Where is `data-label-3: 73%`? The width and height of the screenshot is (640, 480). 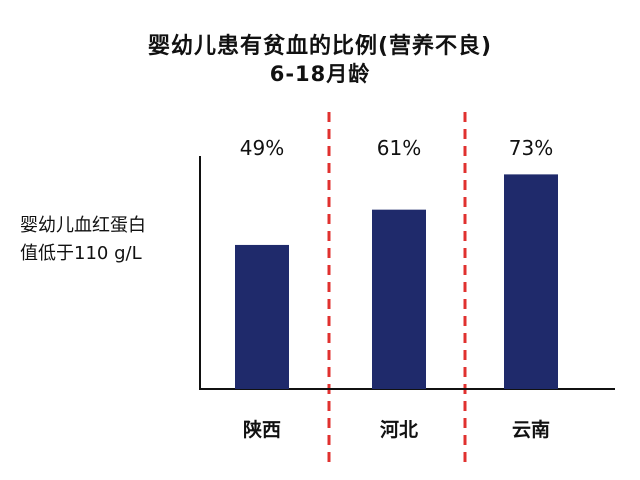
data-label-3: 73% is located at coordinates (531, 148).